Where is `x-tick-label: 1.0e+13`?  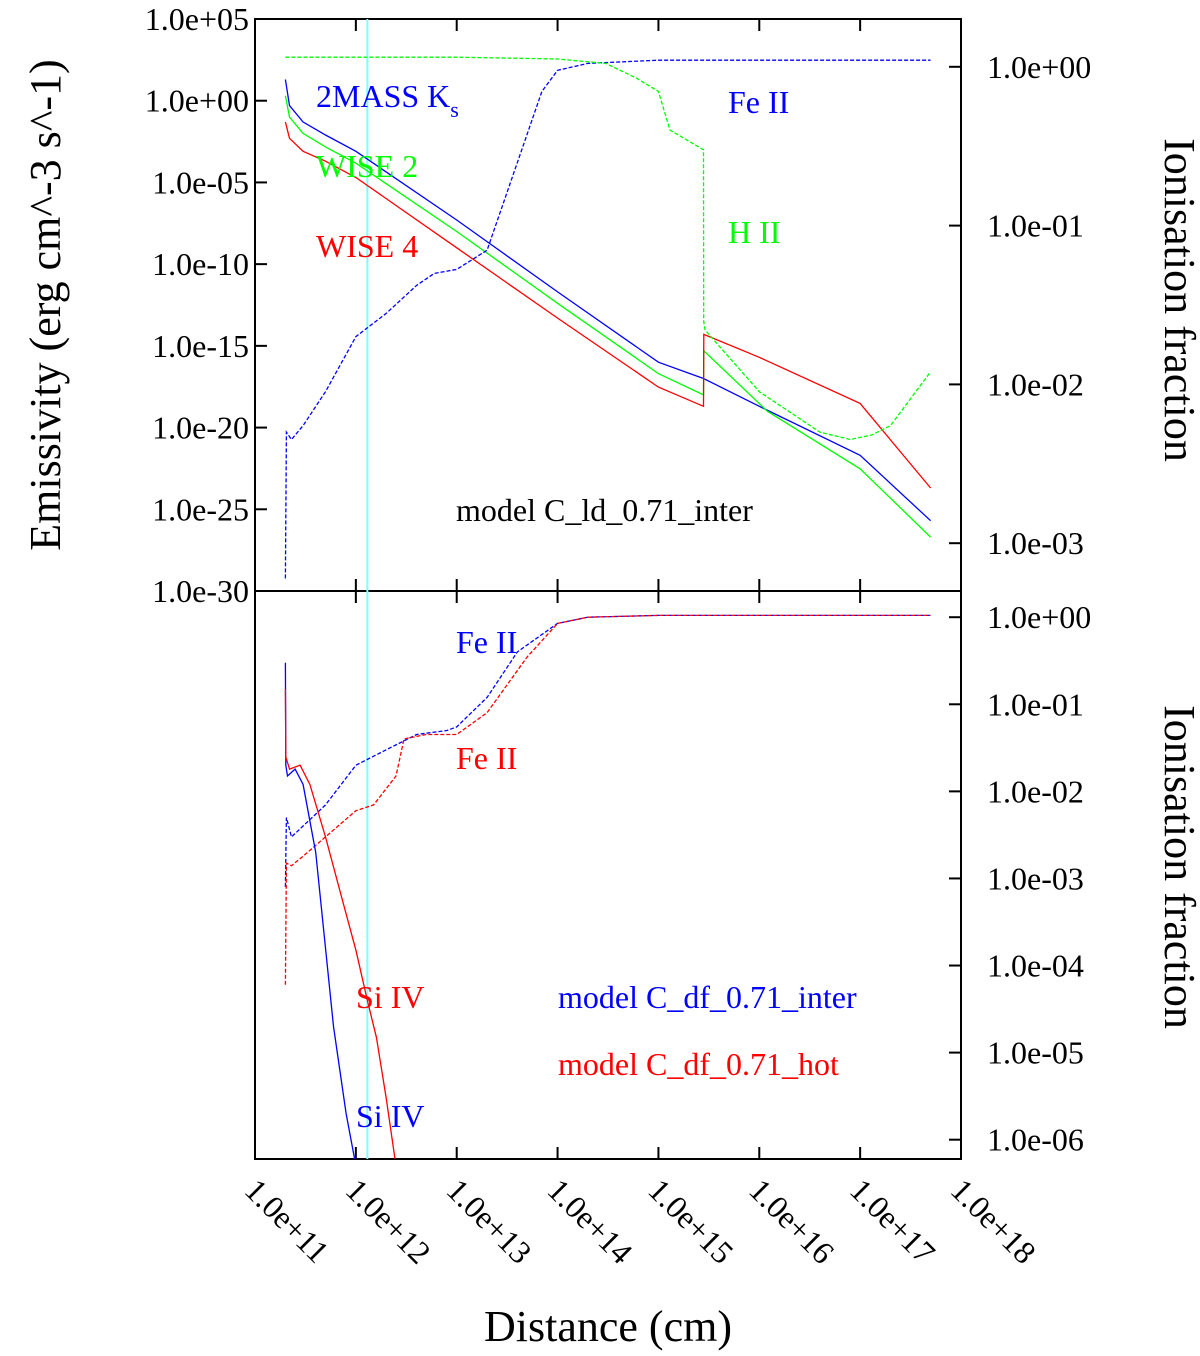 x-tick-label: 1.0e+13 is located at coordinates (489, 1220).